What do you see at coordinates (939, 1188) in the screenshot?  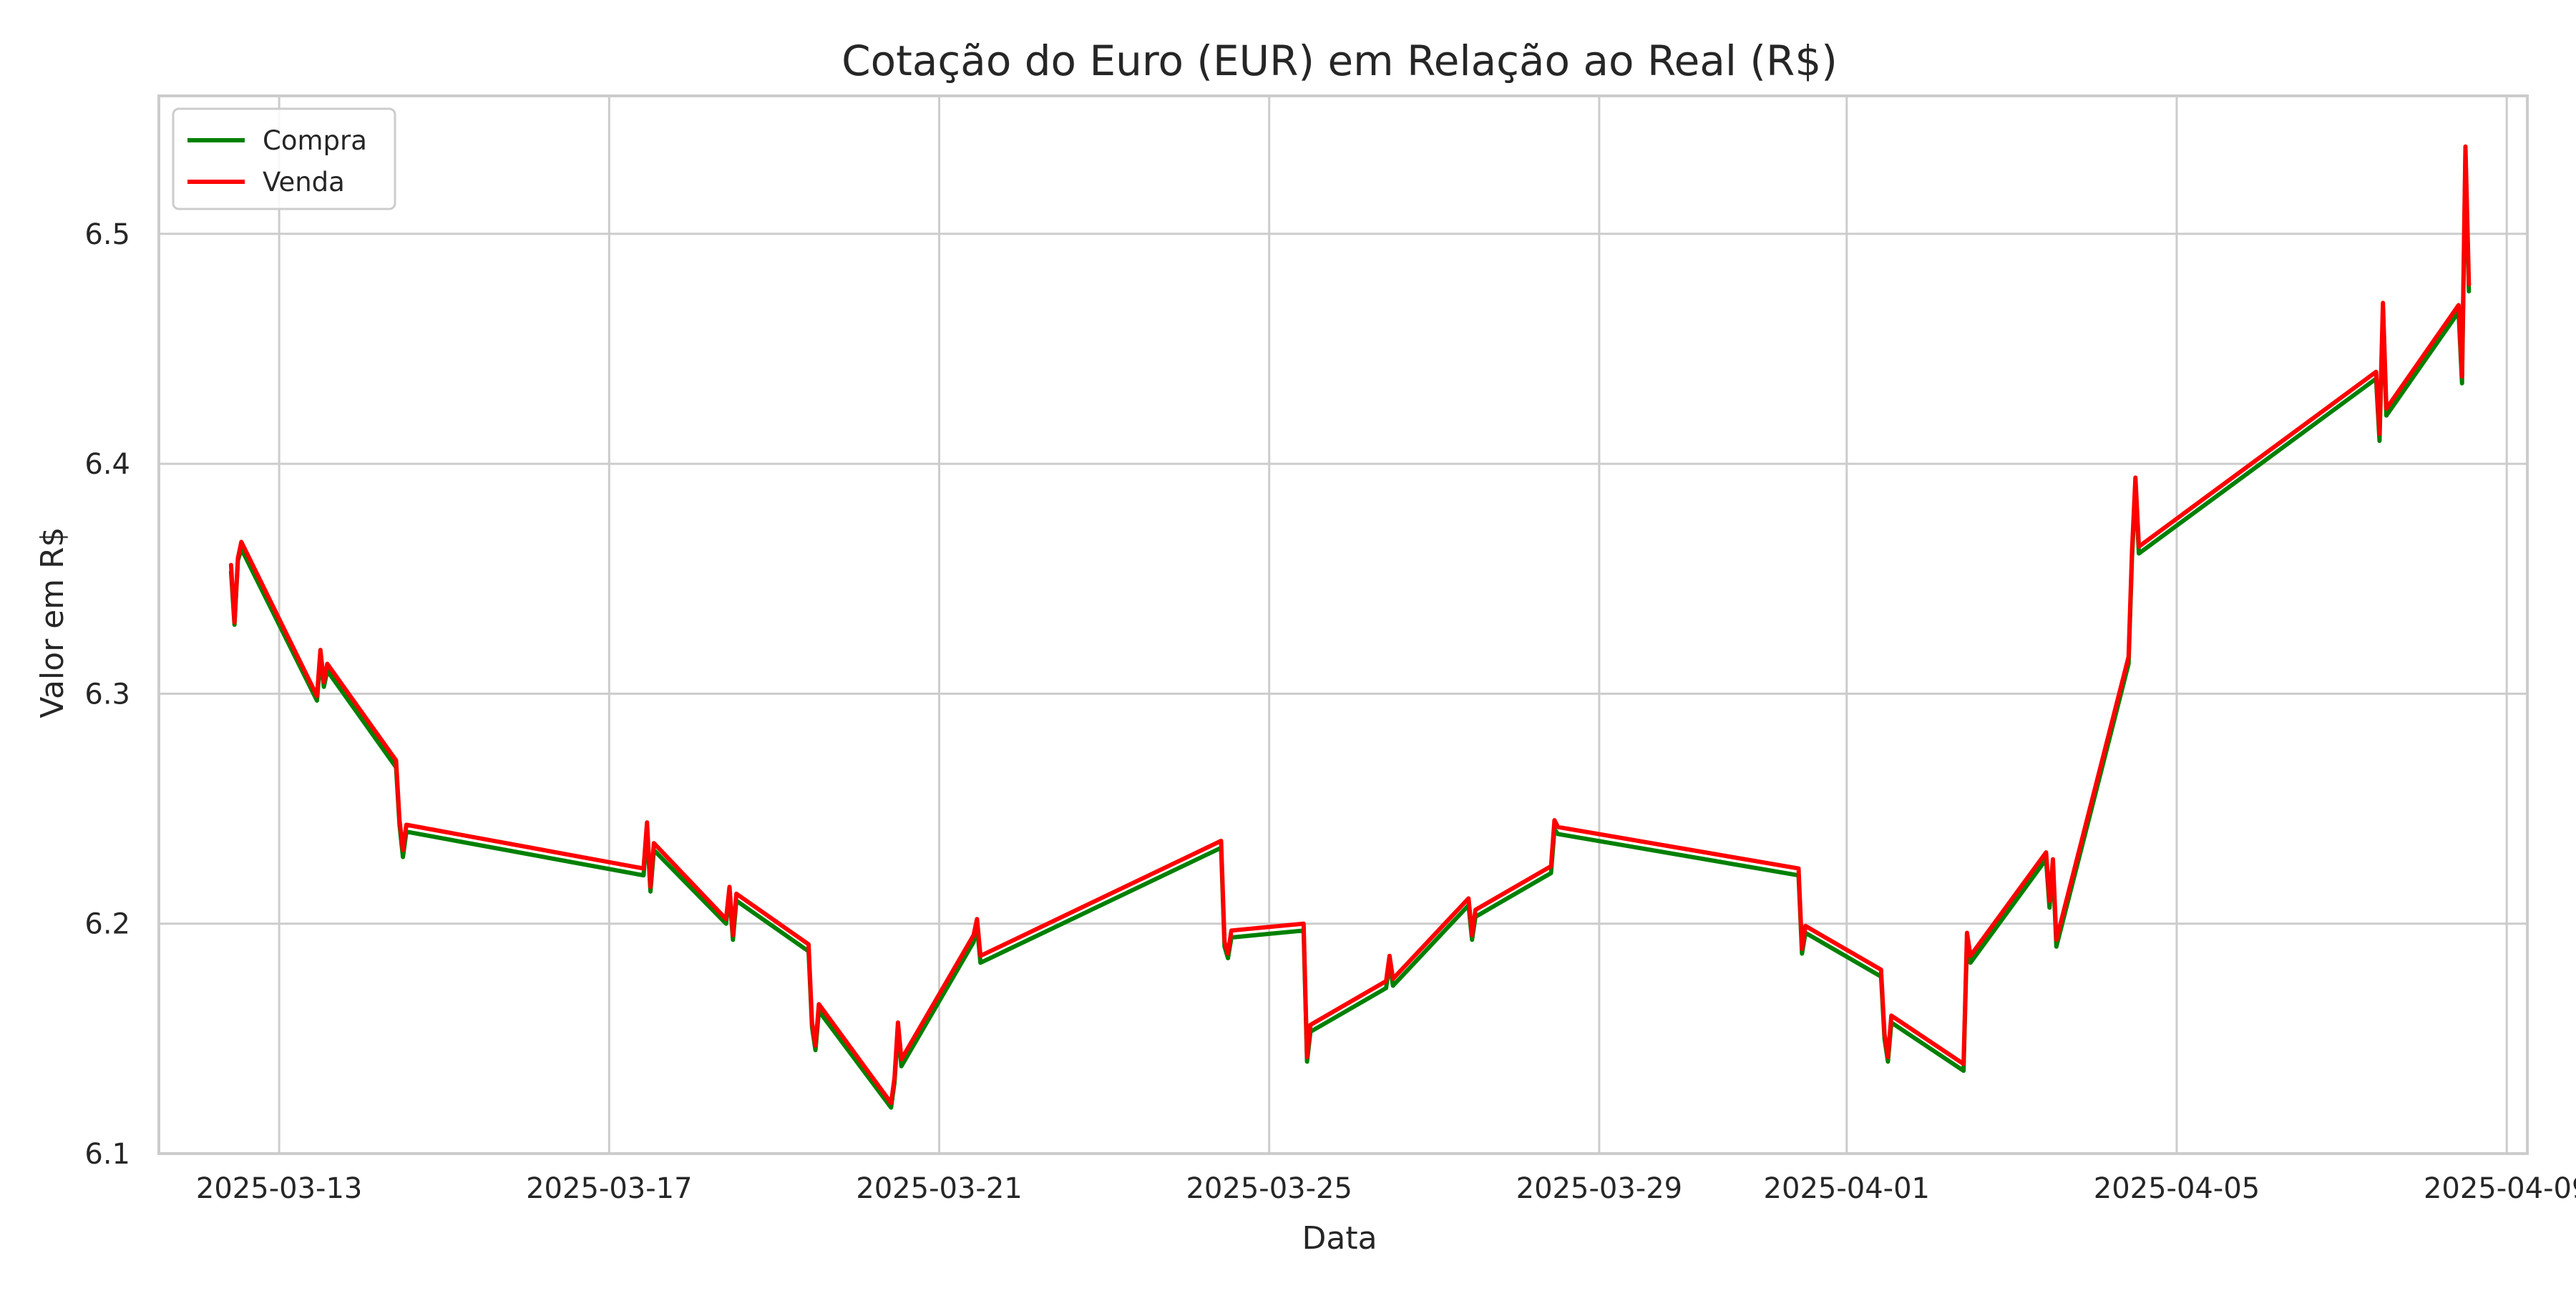 I see `x-tick-label: 2025-03-21` at bounding box center [939, 1188].